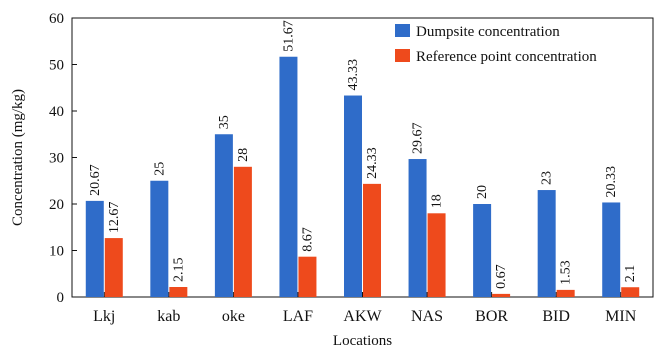 The image size is (662, 351). What do you see at coordinates (61, 298) in the screenshot?
I see `y-tick-label: 0` at bounding box center [61, 298].